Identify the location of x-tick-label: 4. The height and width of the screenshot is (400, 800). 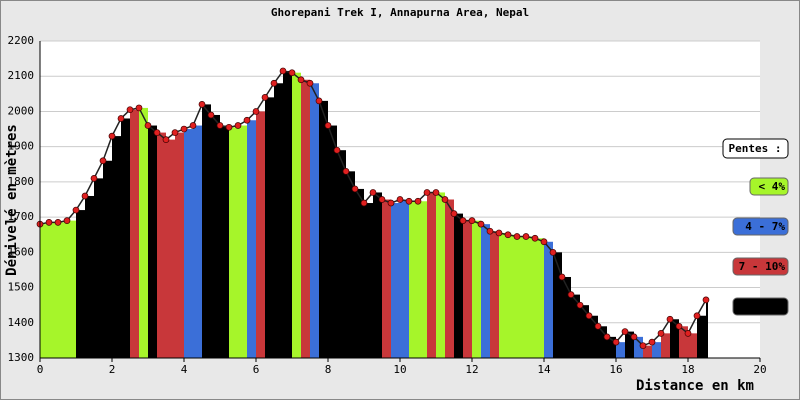
(184, 369).